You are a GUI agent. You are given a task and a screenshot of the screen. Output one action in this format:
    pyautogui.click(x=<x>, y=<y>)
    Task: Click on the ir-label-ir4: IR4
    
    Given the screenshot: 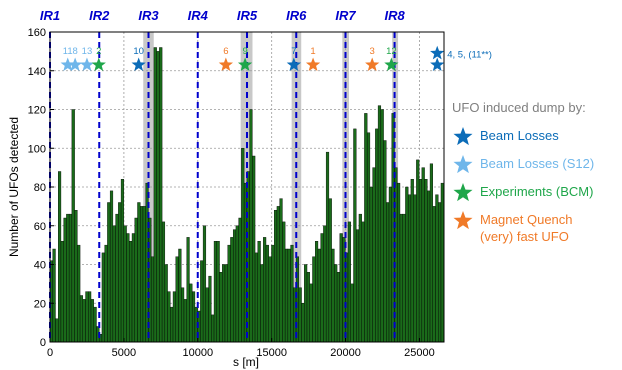 What is the action you would take?
    pyautogui.click(x=198, y=15)
    